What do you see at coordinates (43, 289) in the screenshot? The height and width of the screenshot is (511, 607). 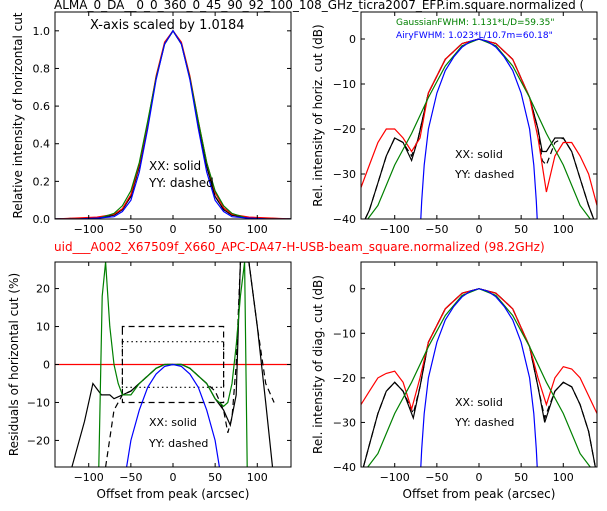 I see `y-tick-label: 20` at bounding box center [43, 289].